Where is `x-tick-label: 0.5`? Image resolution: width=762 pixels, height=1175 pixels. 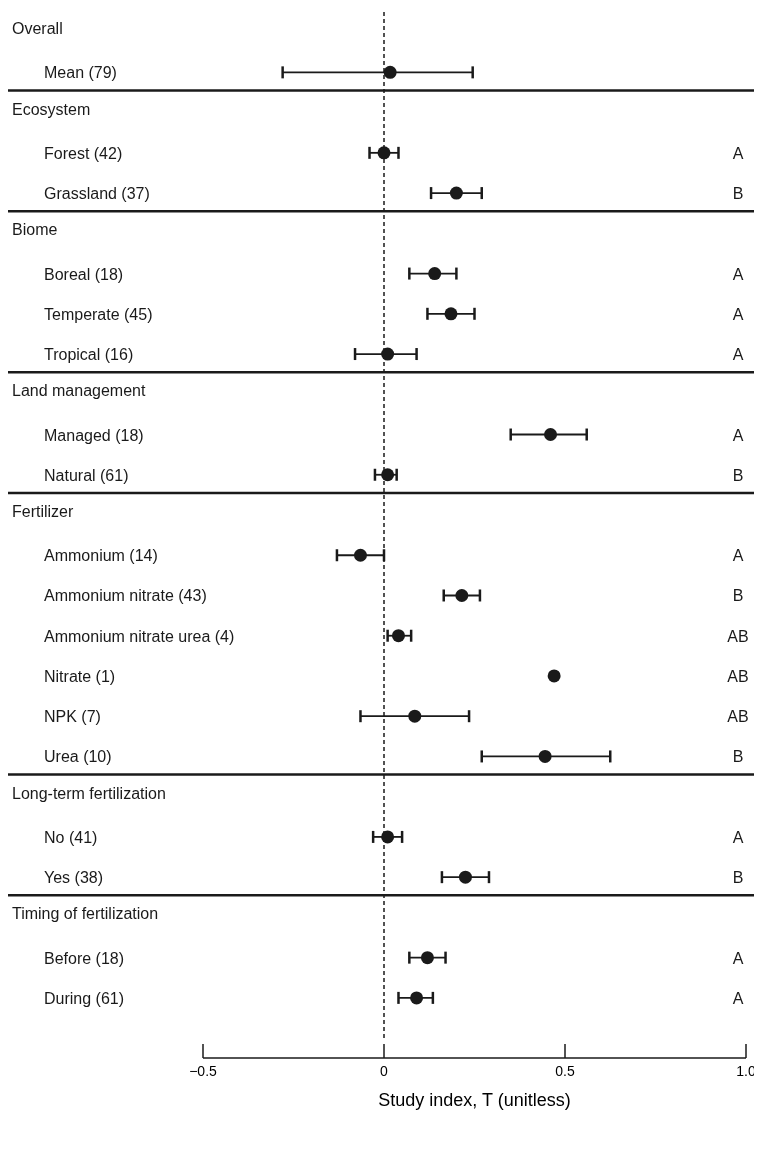
x-tick-label: 0.5 is located at coordinates (565, 1071).